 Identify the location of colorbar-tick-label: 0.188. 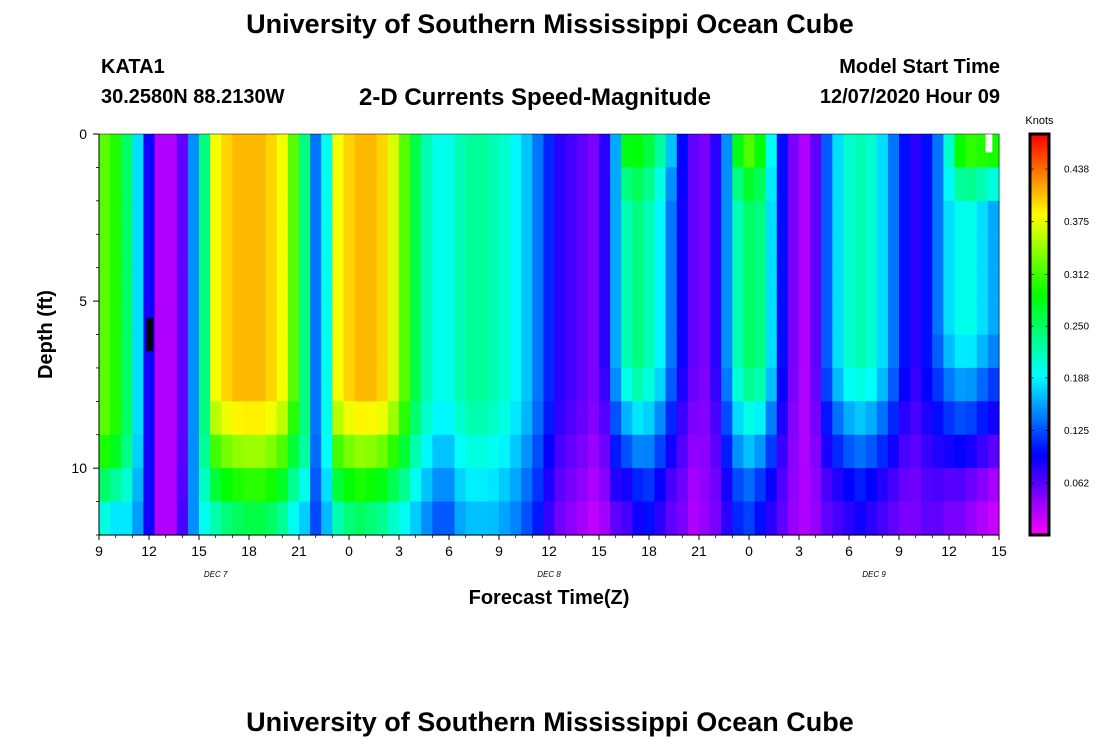
(1076, 378).